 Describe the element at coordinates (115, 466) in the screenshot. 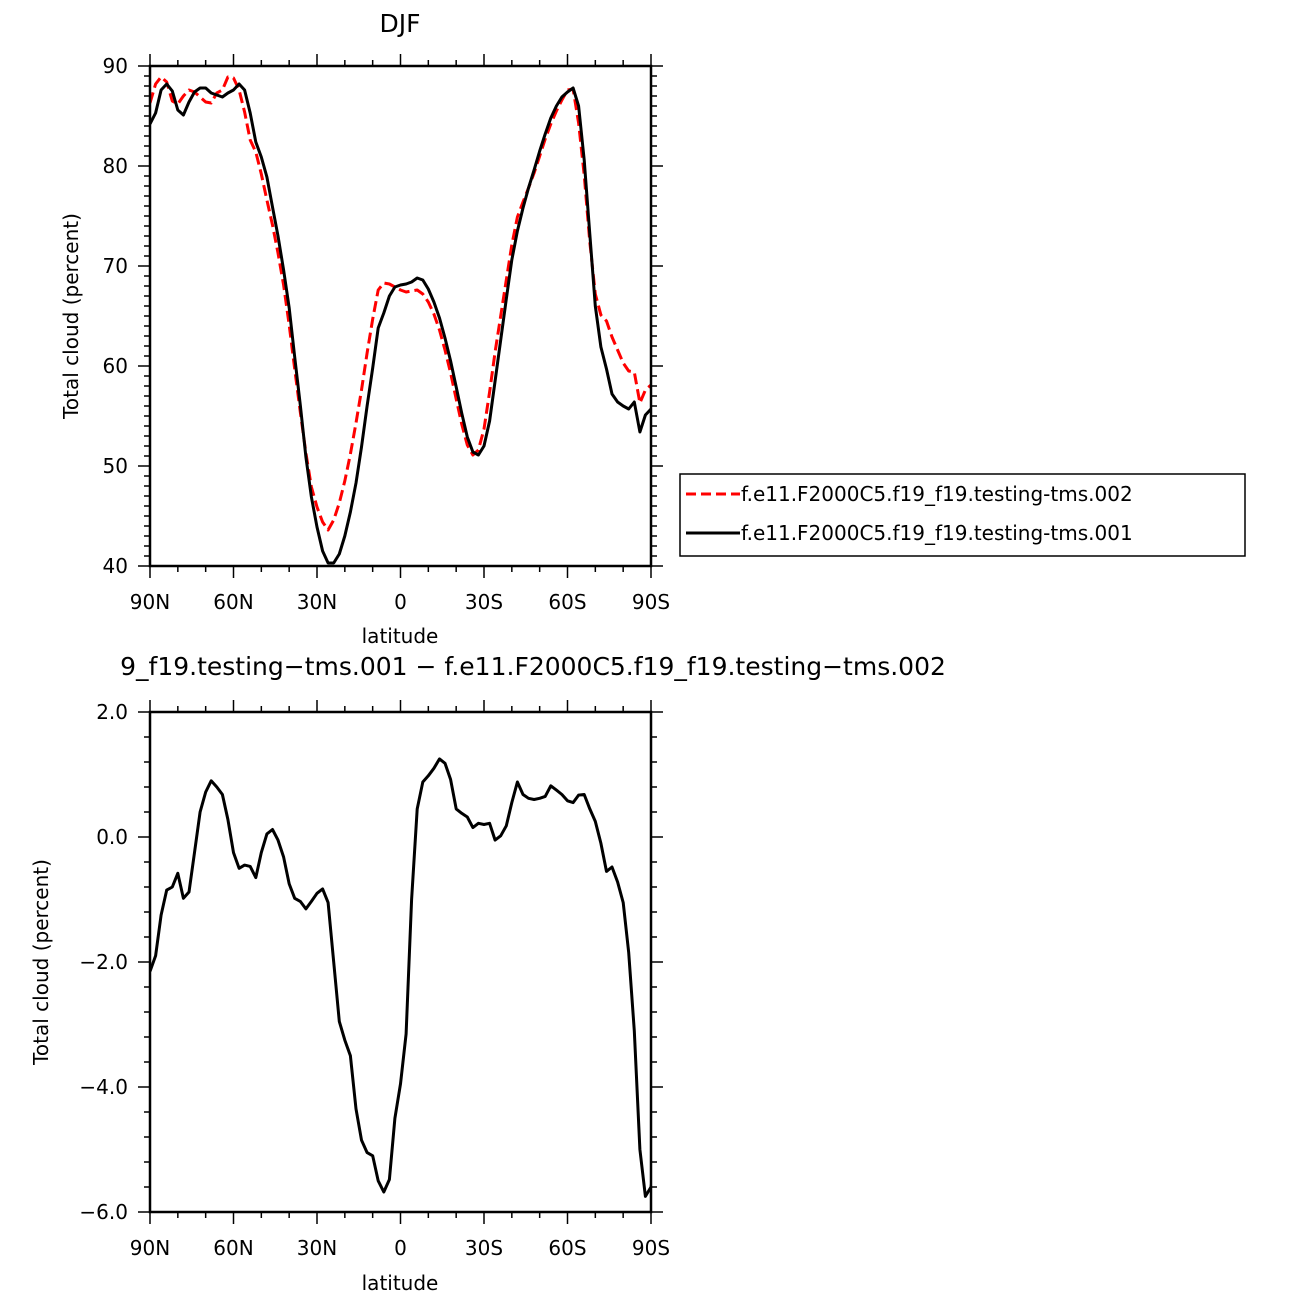

I see `top-y-tick-label: 50` at that location.